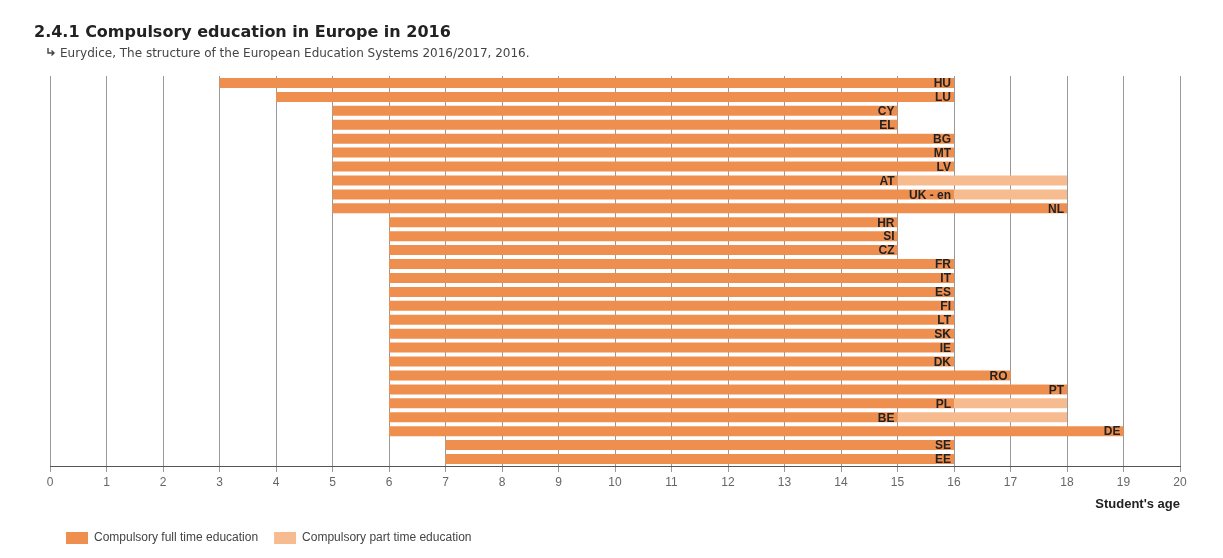 Image resolution: width=1223 pixels, height=558 pixels. Describe the element at coordinates (942, 292) in the screenshot. I see `y-tick-label: ES` at that location.